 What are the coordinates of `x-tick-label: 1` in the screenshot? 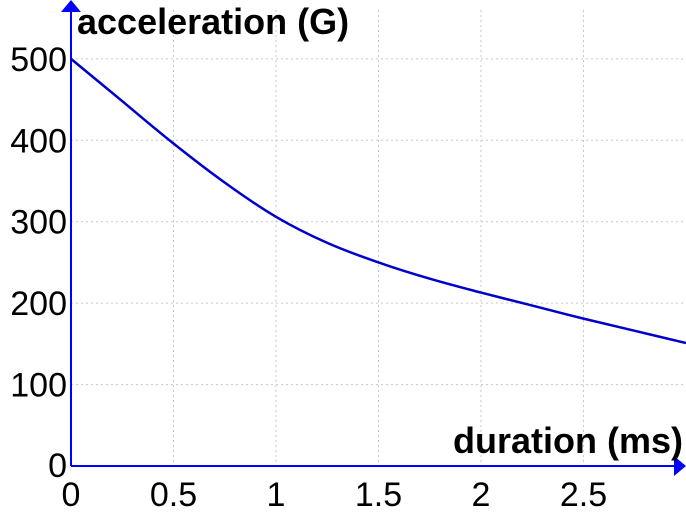 It's located at (276, 495).